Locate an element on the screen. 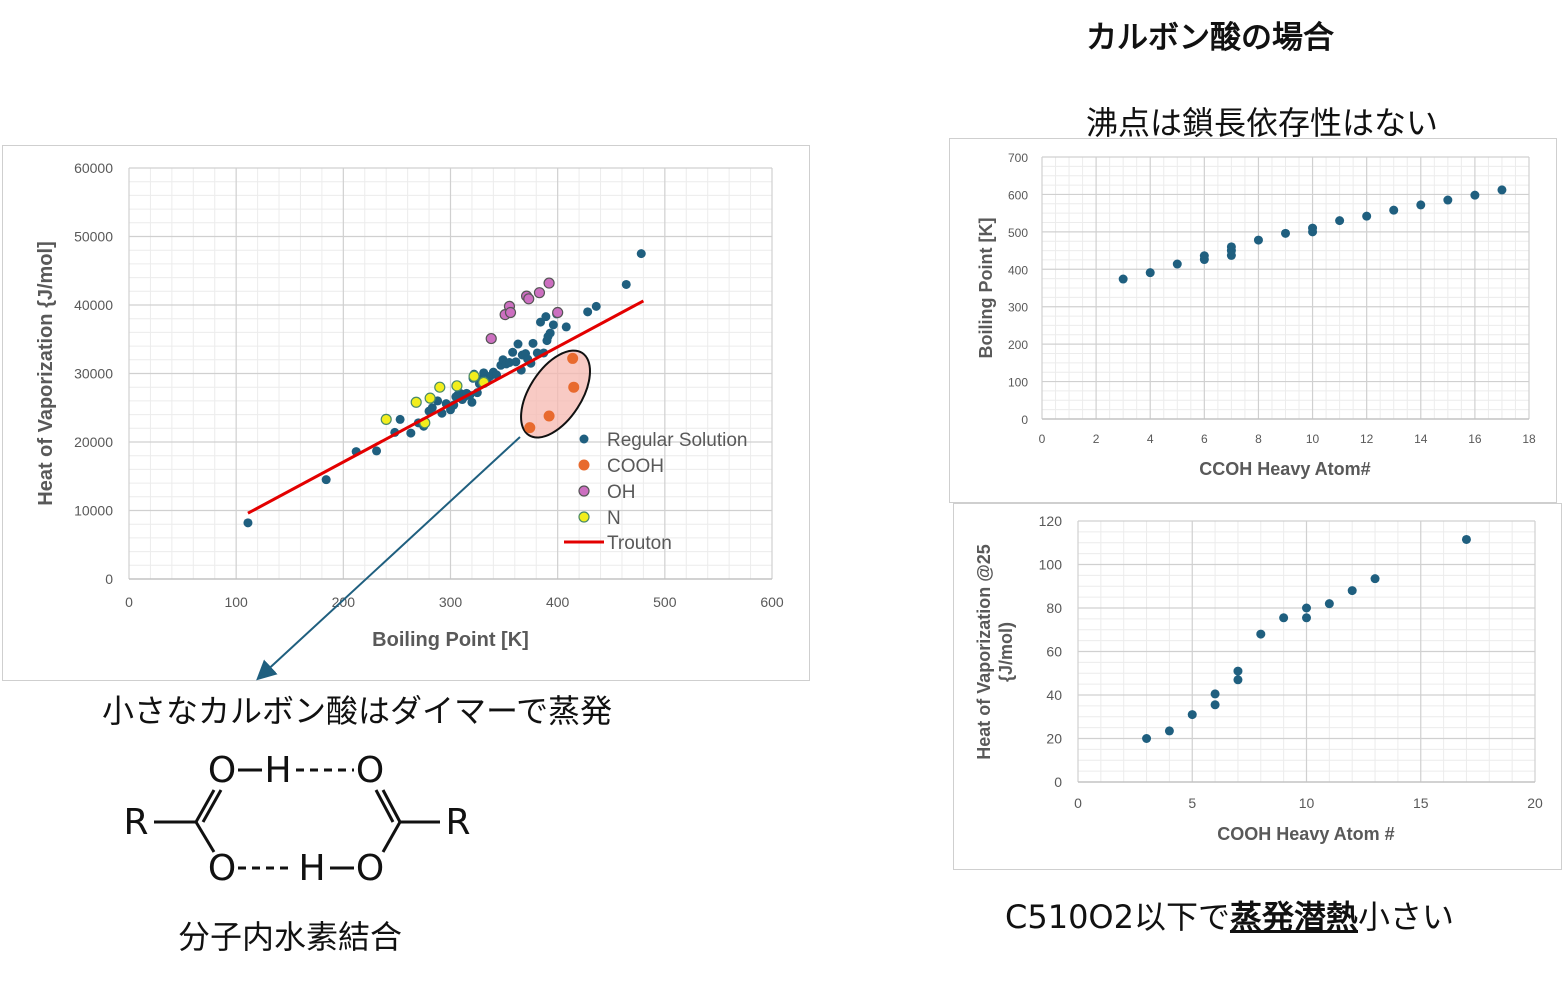  x-tick-label: 500 is located at coordinates (665, 602).